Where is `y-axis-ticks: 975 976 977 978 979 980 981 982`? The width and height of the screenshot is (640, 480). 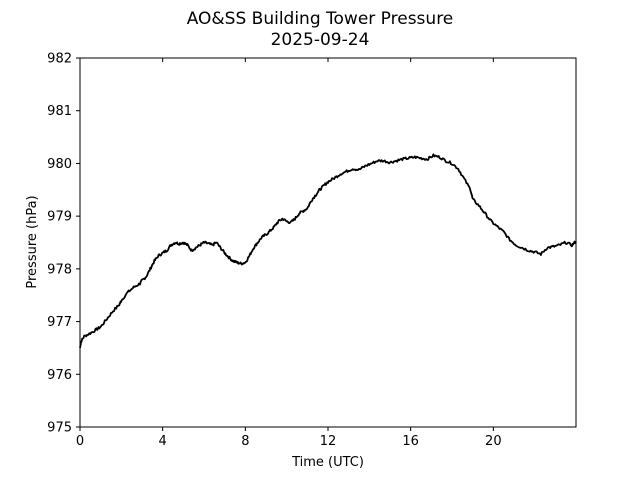 y-axis-ticks: 975 976 977 978 979 980 981 982 is located at coordinates (63, 244).